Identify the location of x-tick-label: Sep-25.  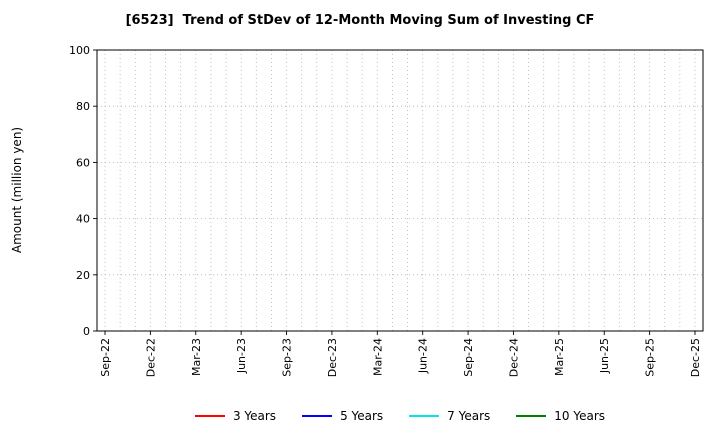
(650, 357).